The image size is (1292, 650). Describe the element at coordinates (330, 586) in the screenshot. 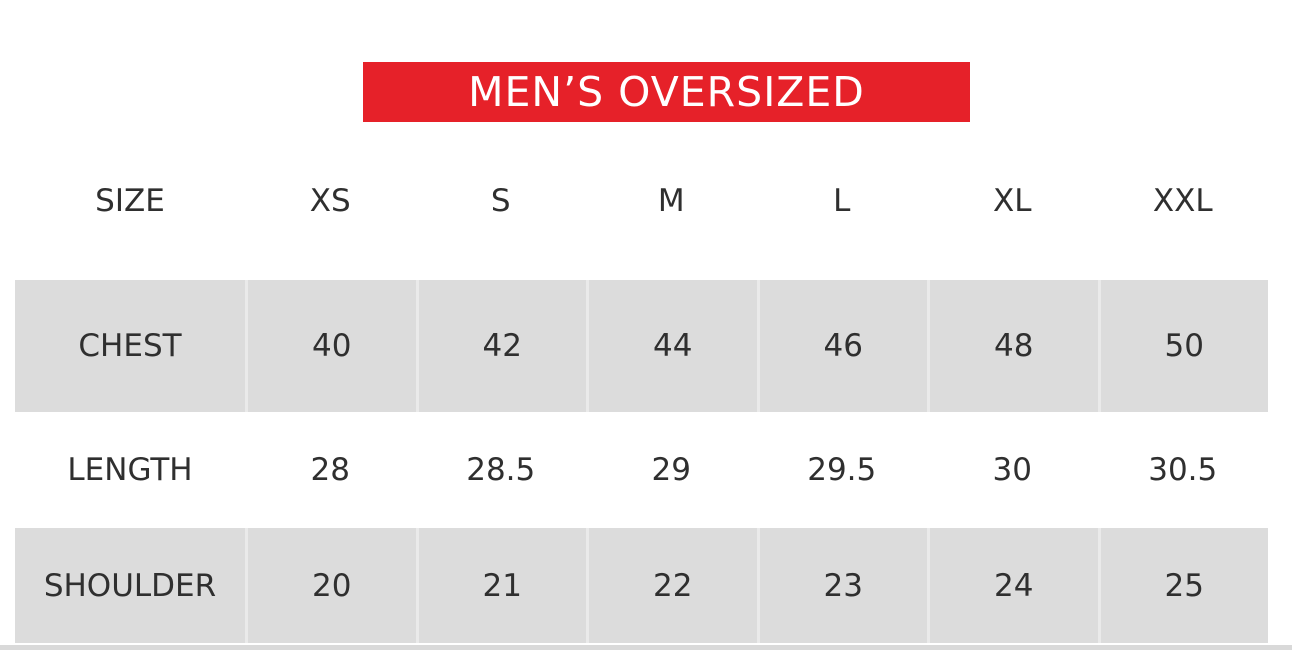

I see `cell-shoulder-xs: 20` at that location.